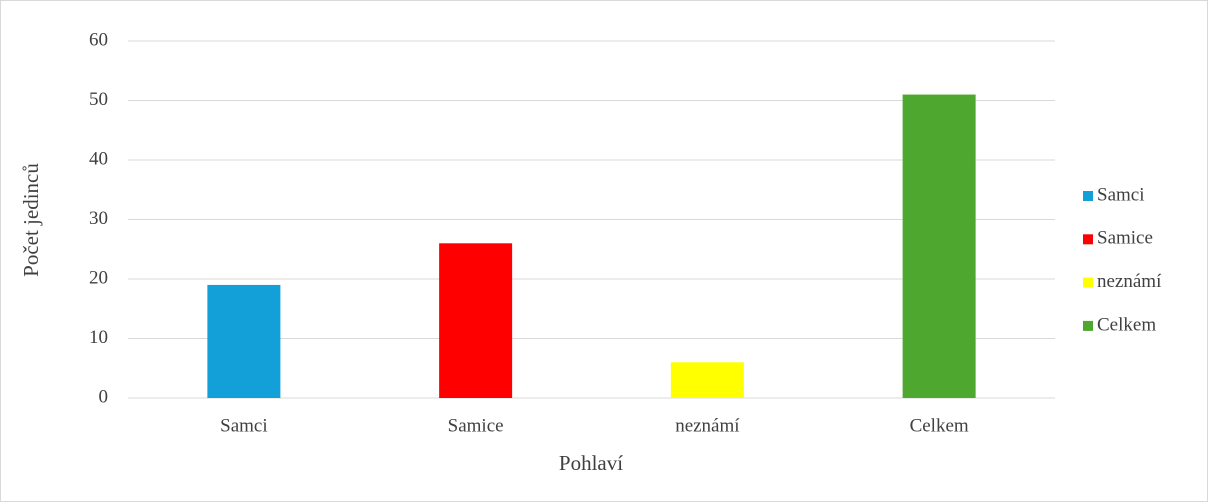  Describe the element at coordinates (104, 396) in the screenshot. I see `y-tick-label: 0` at that location.